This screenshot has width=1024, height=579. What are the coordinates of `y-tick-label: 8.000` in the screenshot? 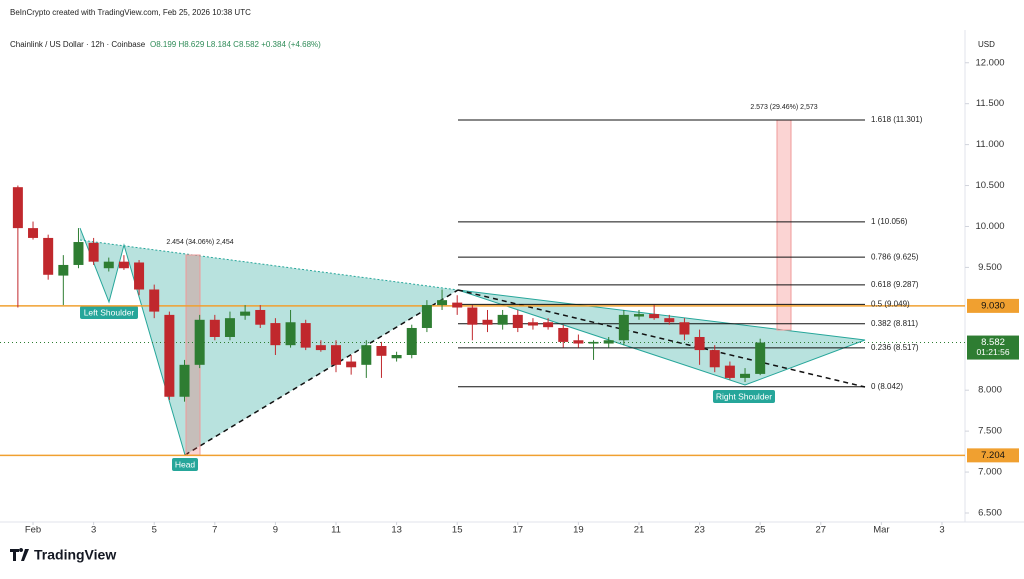 It's located at (990, 390).